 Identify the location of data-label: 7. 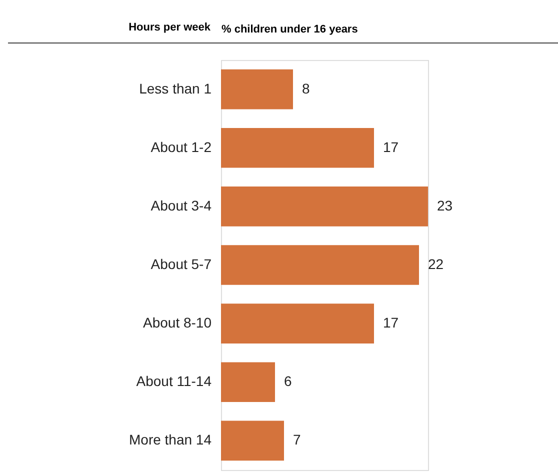
(297, 440).